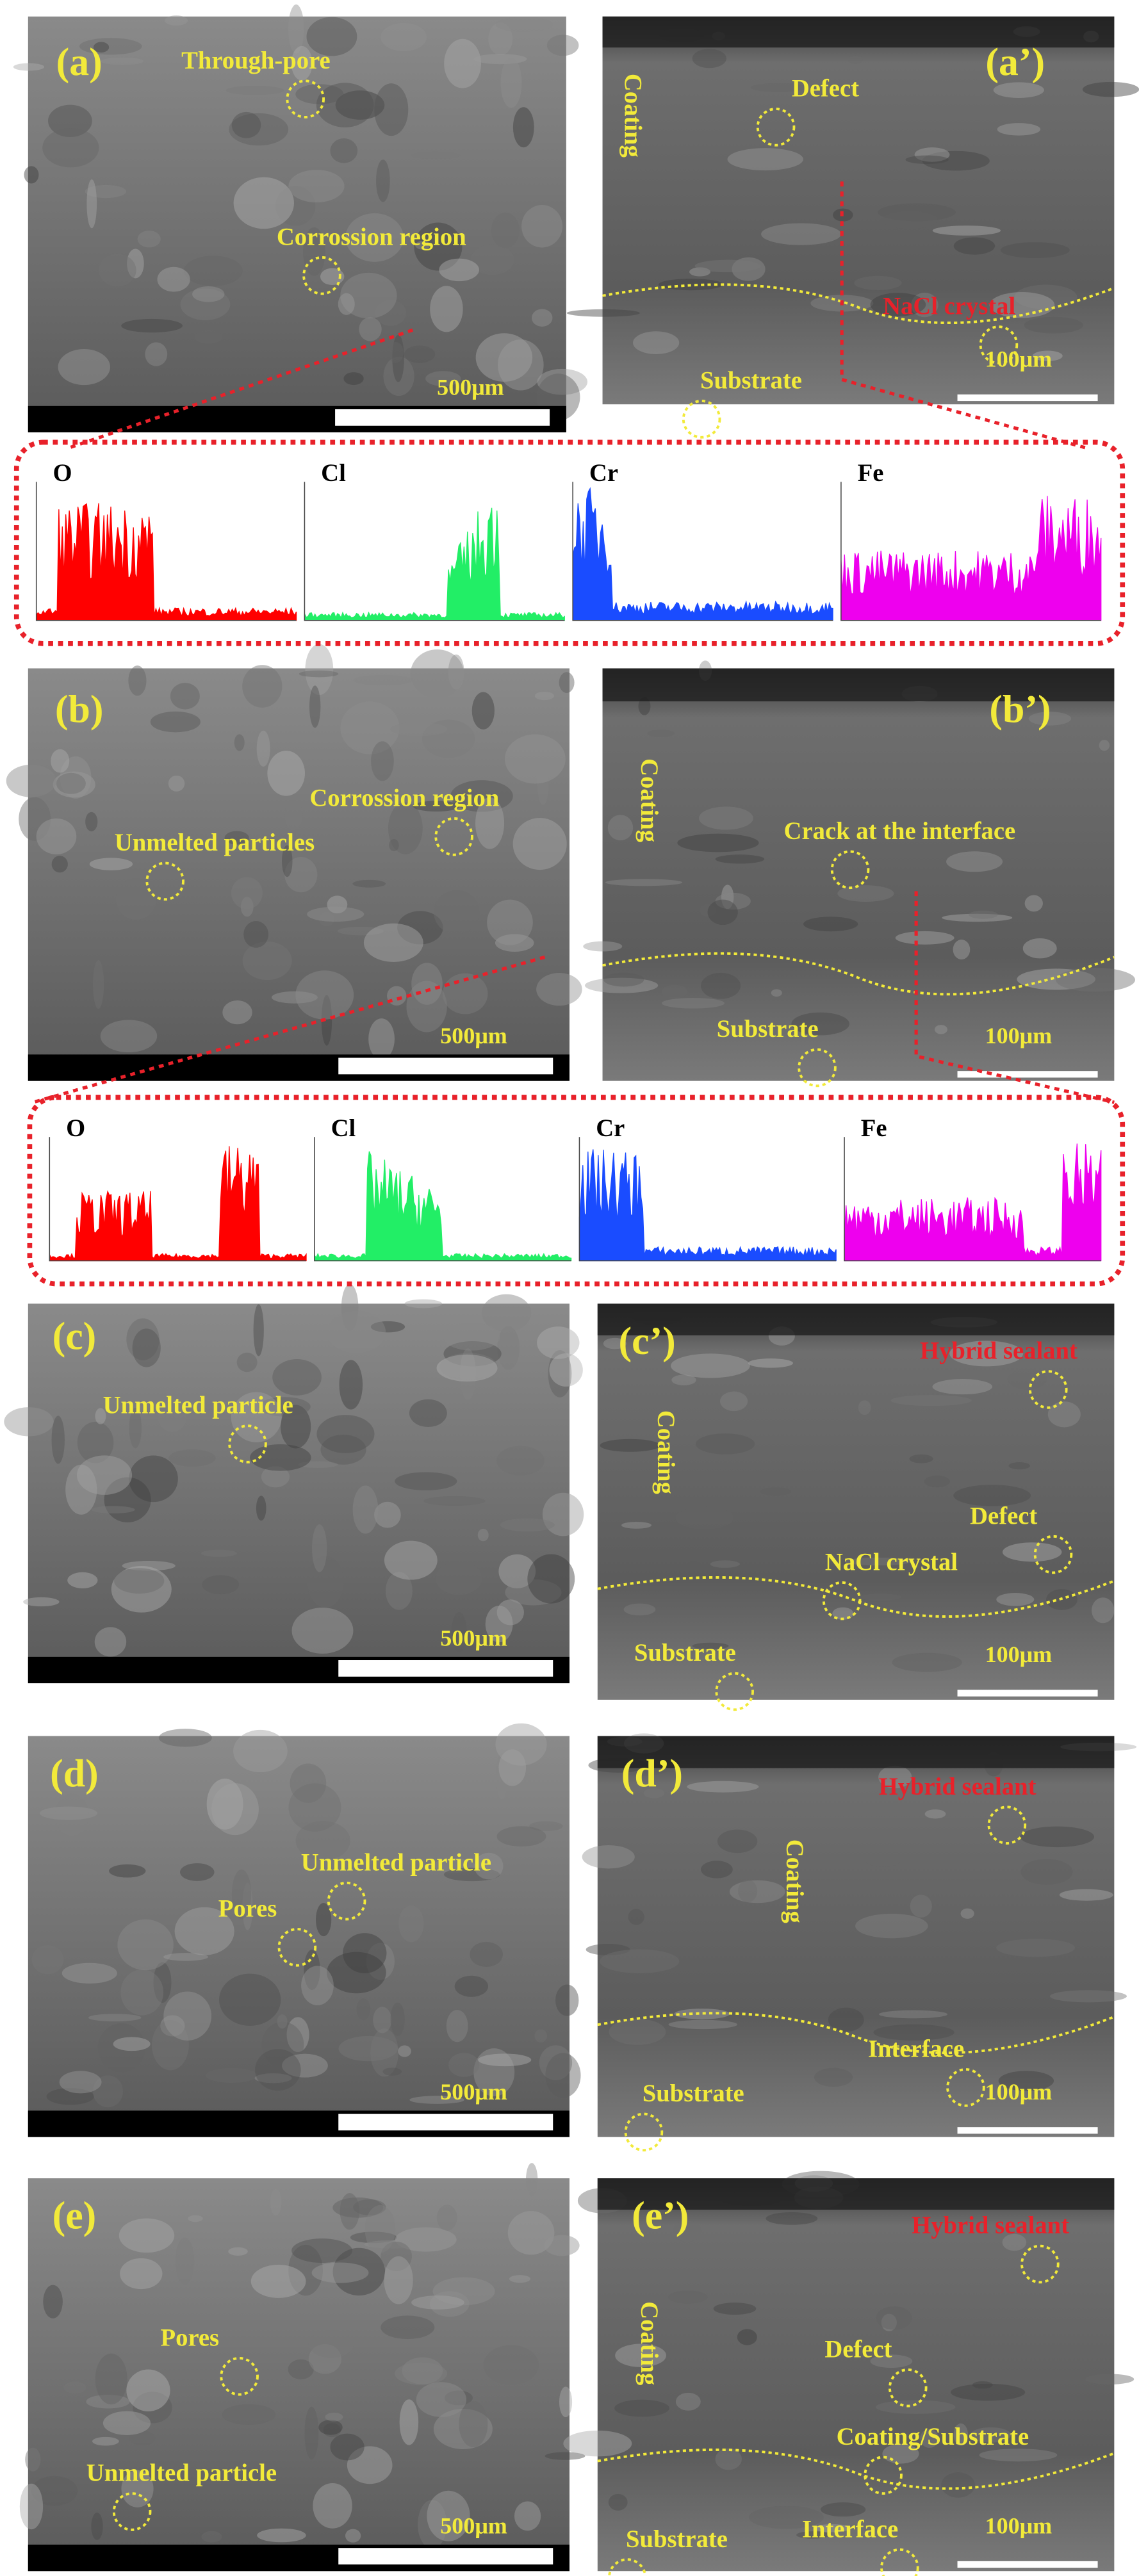 The height and width of the screenshot is (2576, 1139). I want to click on element-label: Fe, so click(874, 1128).